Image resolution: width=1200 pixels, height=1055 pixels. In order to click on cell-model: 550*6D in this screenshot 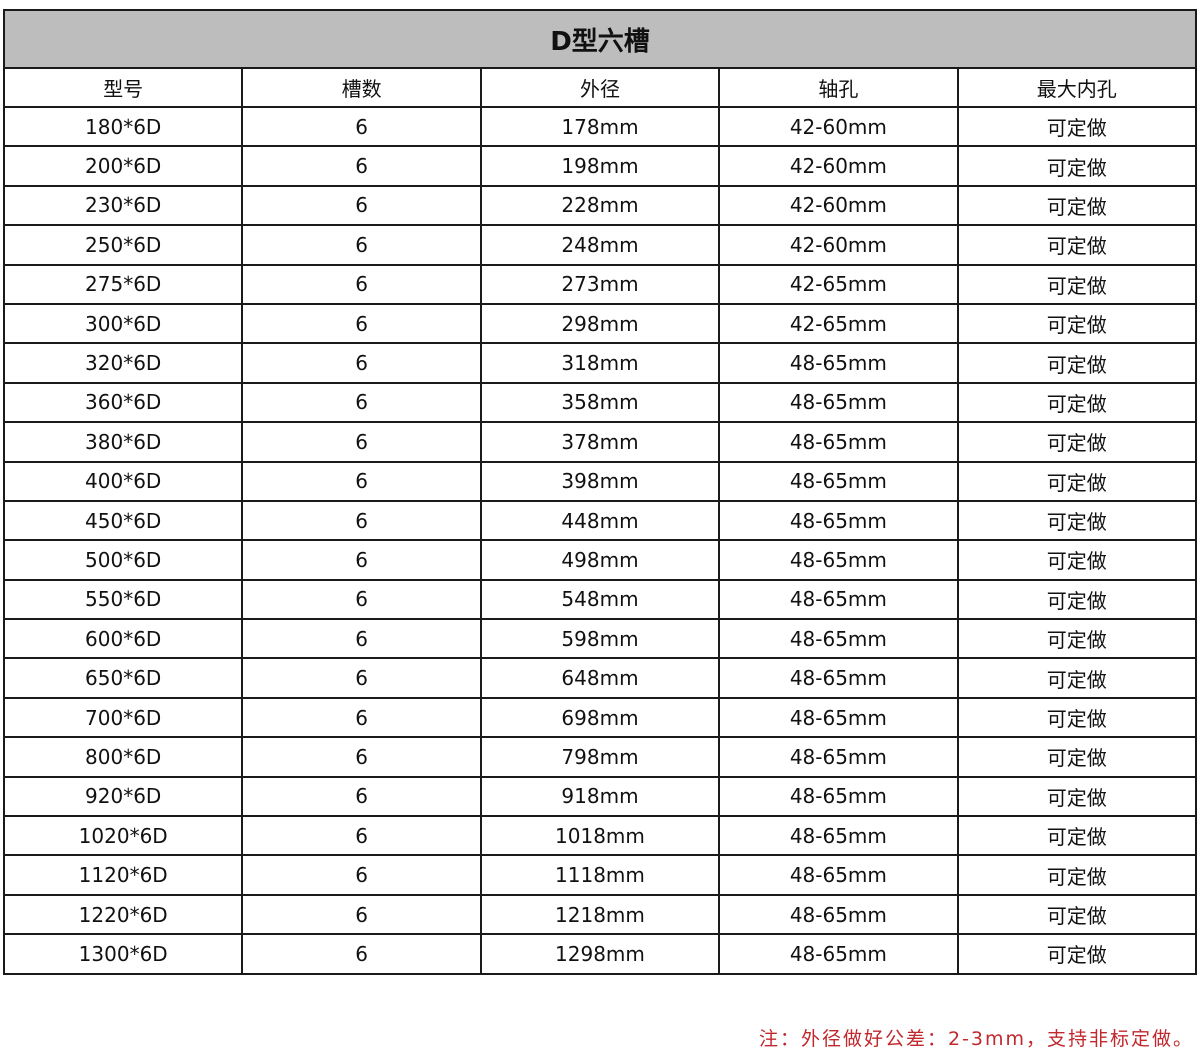, I will do `click(123, 599)`.